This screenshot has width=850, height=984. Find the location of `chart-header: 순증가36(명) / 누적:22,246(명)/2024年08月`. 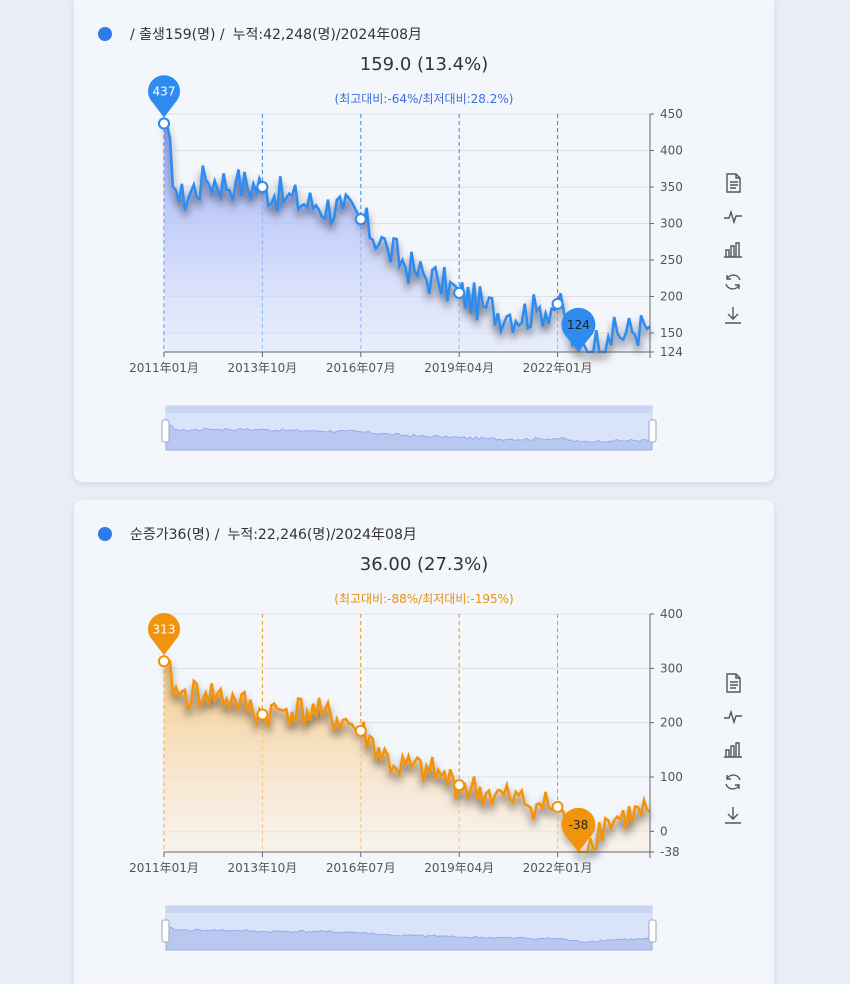

chart-header: 순증가36(명) / 누적:22,246(명)/2024年08月 is located at coordinates (257, 534).